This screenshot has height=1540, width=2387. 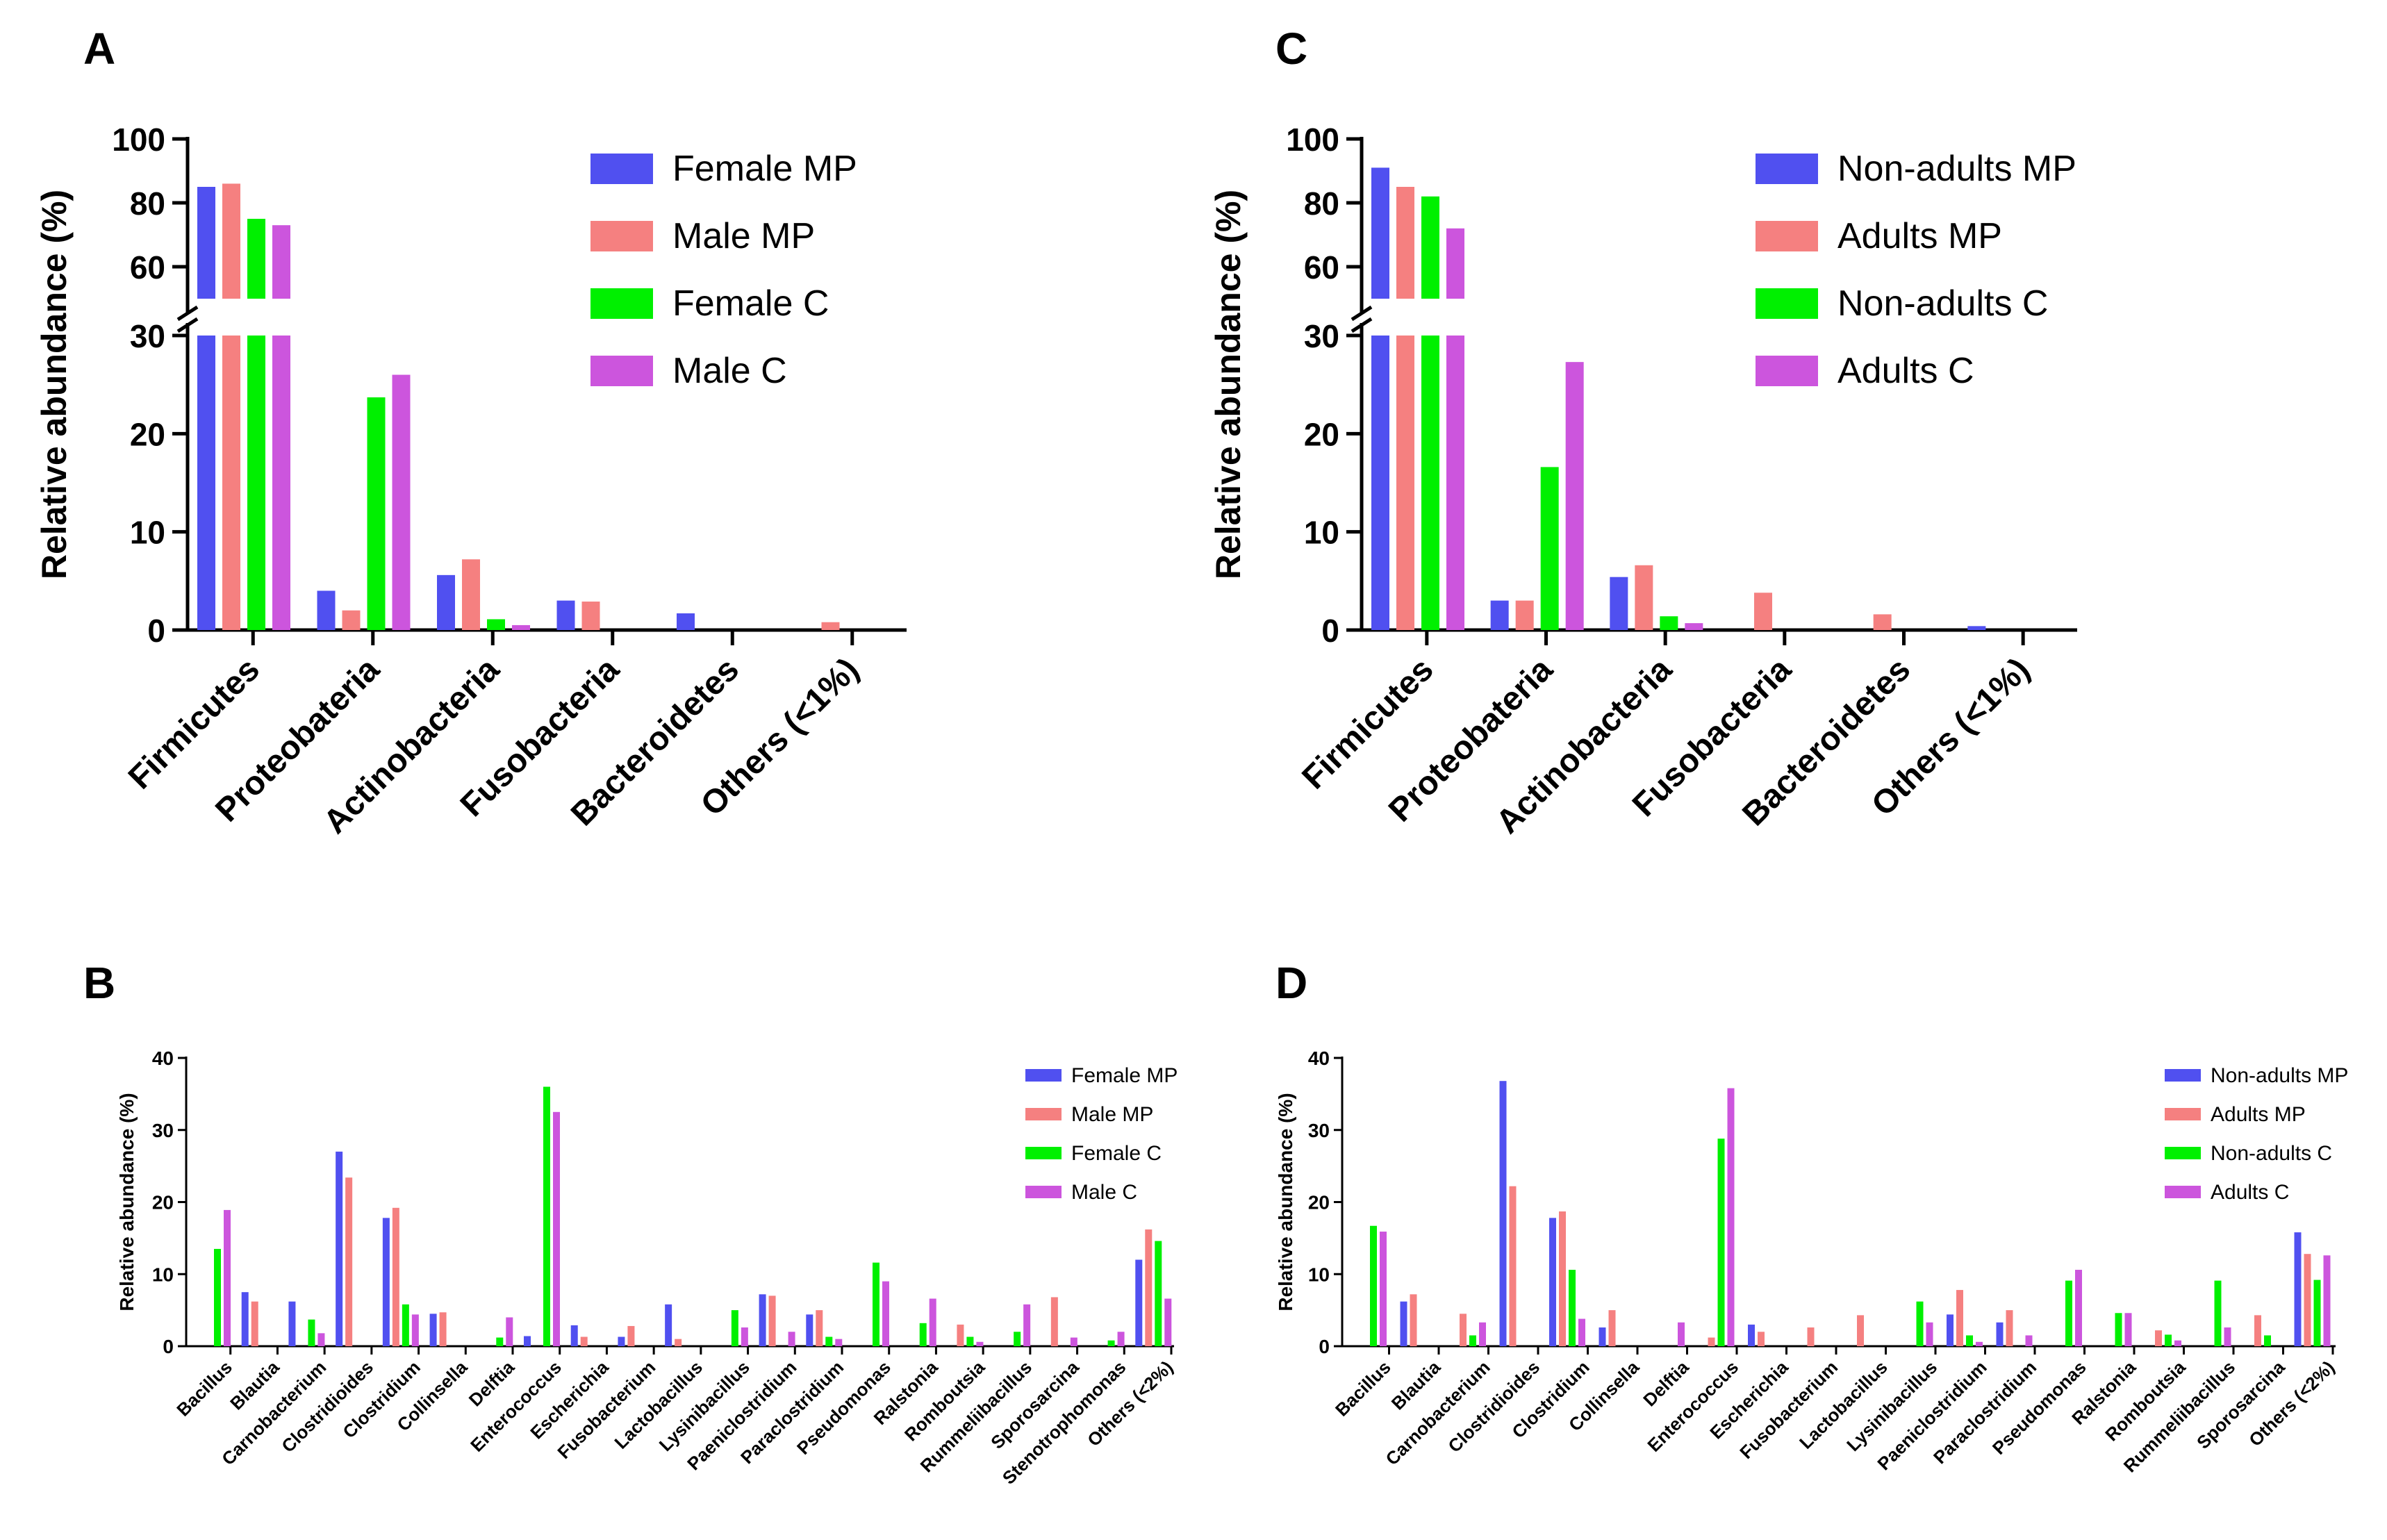 I want to click on bar-female-c-lower, so click(x=256, y=483).